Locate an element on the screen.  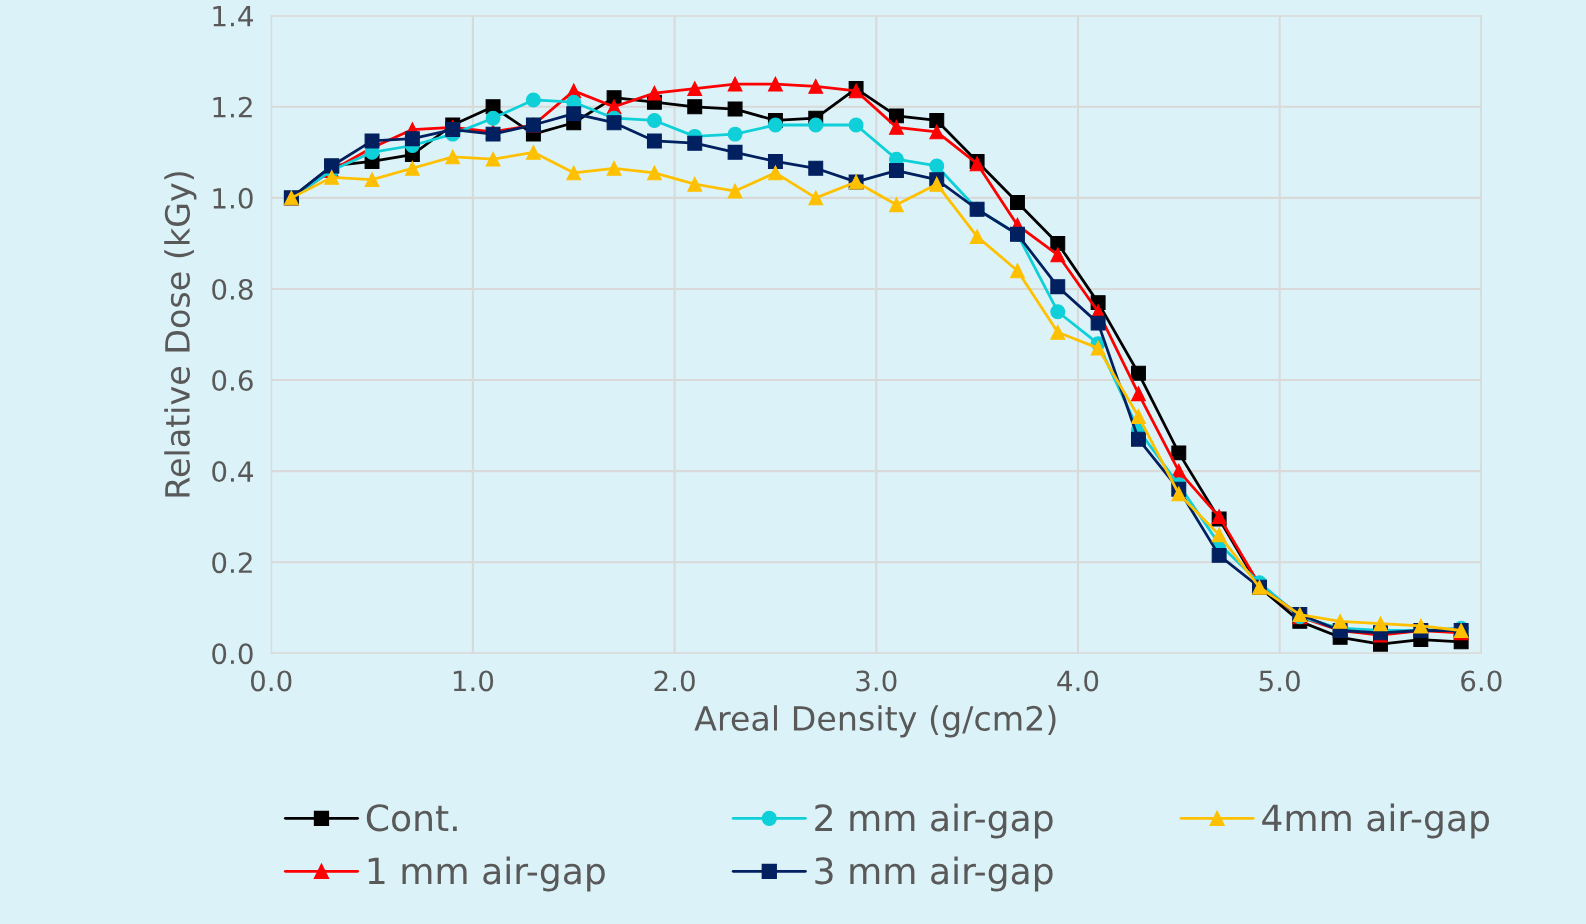
legend-label: 2 mm air-gap is located at coordinates (934, 821).